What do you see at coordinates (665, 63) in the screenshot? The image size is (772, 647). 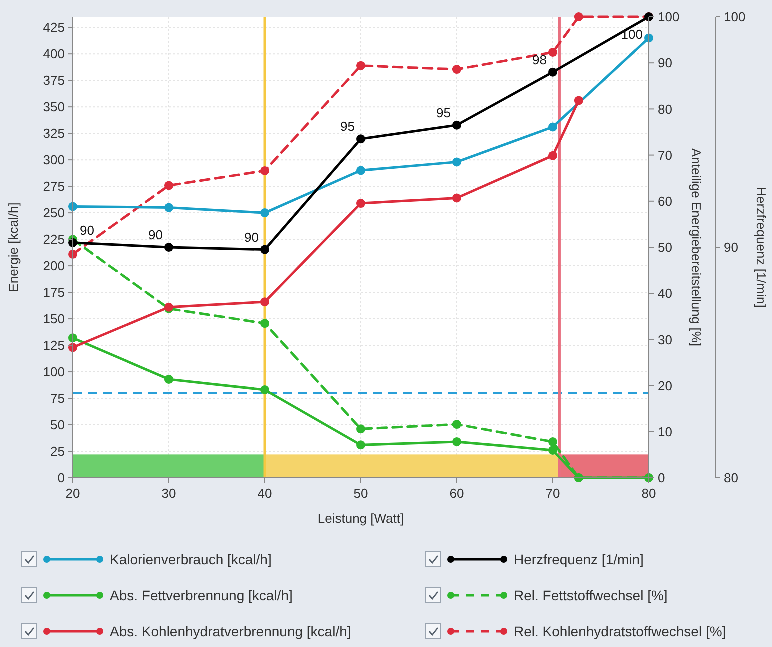 I see `y2-tick-label: 90` at bounding box center [665, 63].